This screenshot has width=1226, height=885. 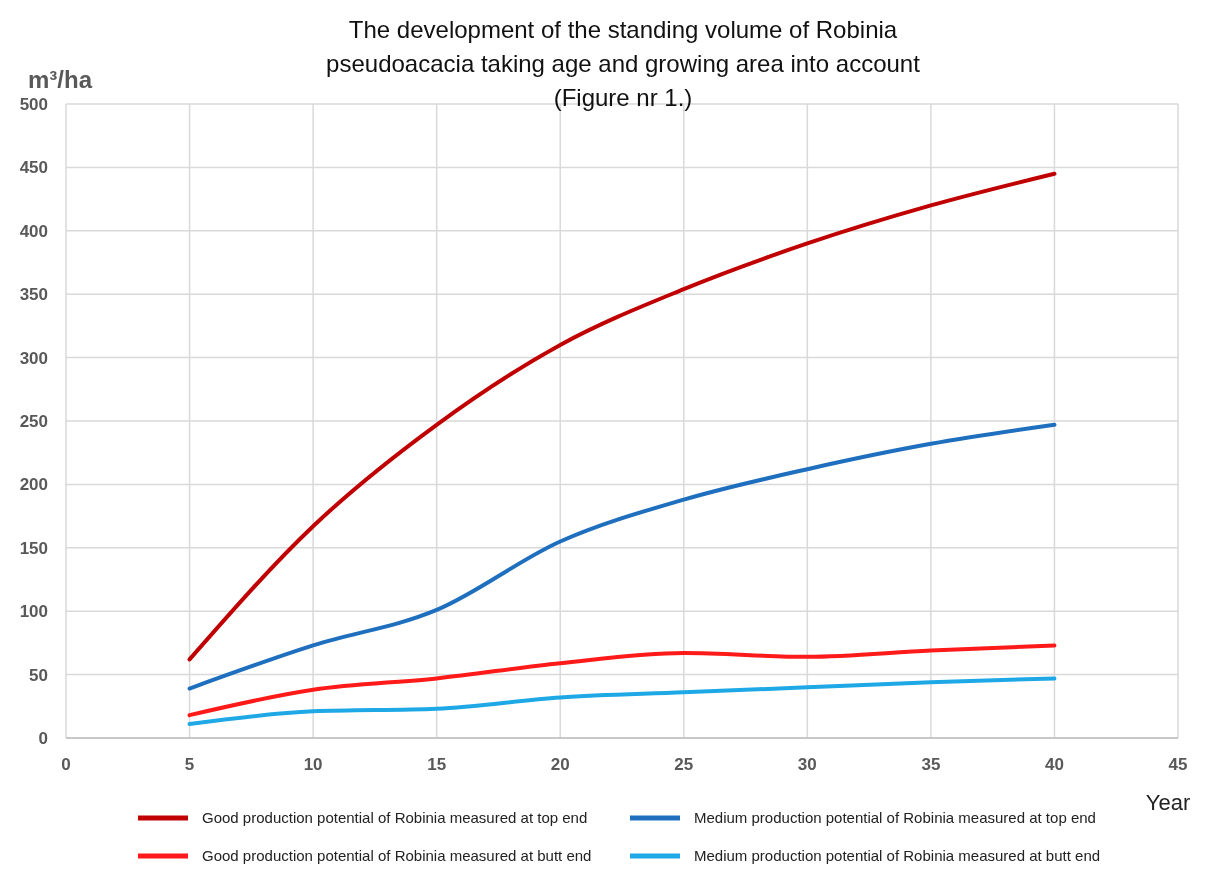 I want to click on x-tick-label: 45, so click(x=1178, y=764).